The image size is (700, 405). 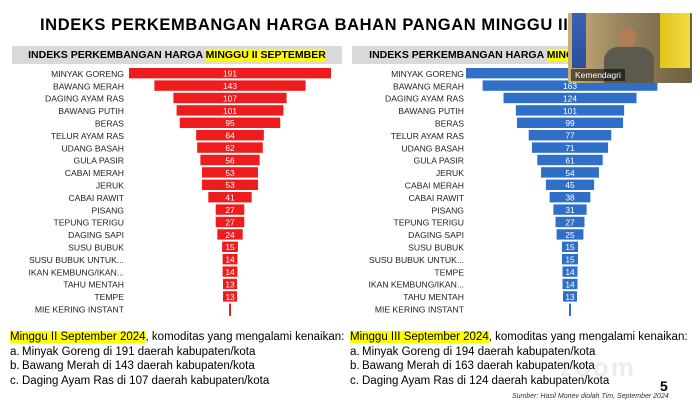 What do you see at coordinates (230, 198) in the screenshot?
I see `bar-value-label: 41` at bounding box center [230, 198].